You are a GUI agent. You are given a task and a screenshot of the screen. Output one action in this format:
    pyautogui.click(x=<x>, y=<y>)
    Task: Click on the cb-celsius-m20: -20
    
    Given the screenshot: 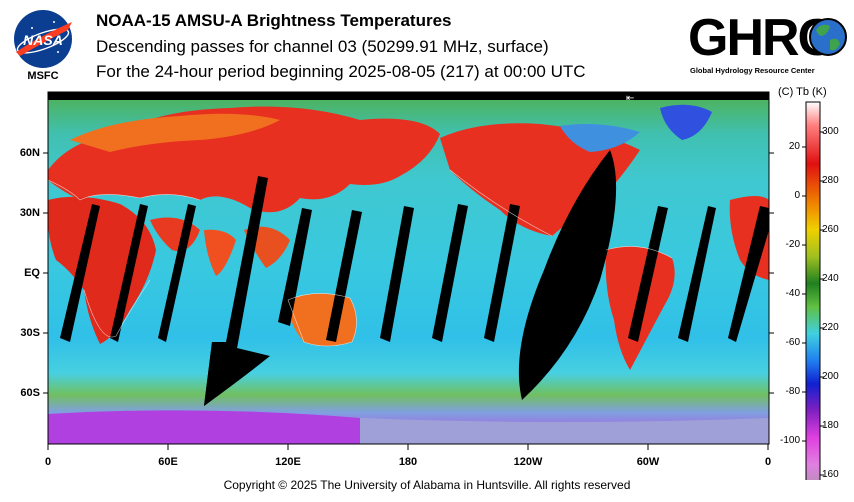 What is the action you would take?
    pyautogui.click(x=792, y=244)
    